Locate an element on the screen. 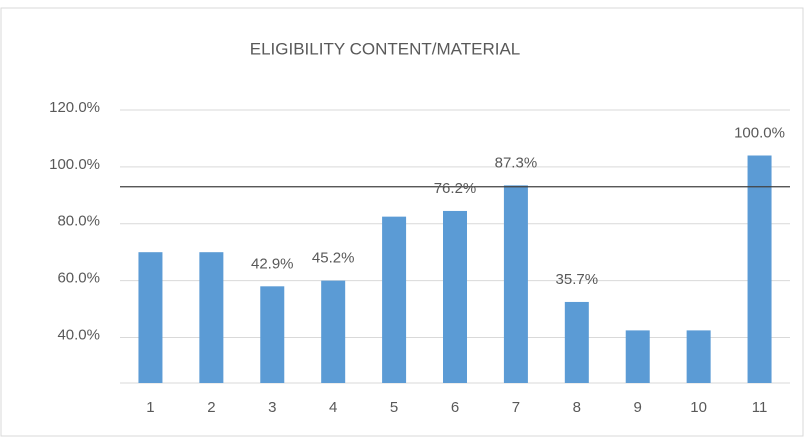  annotation: 35.7% is located at coordinates (577, 279).